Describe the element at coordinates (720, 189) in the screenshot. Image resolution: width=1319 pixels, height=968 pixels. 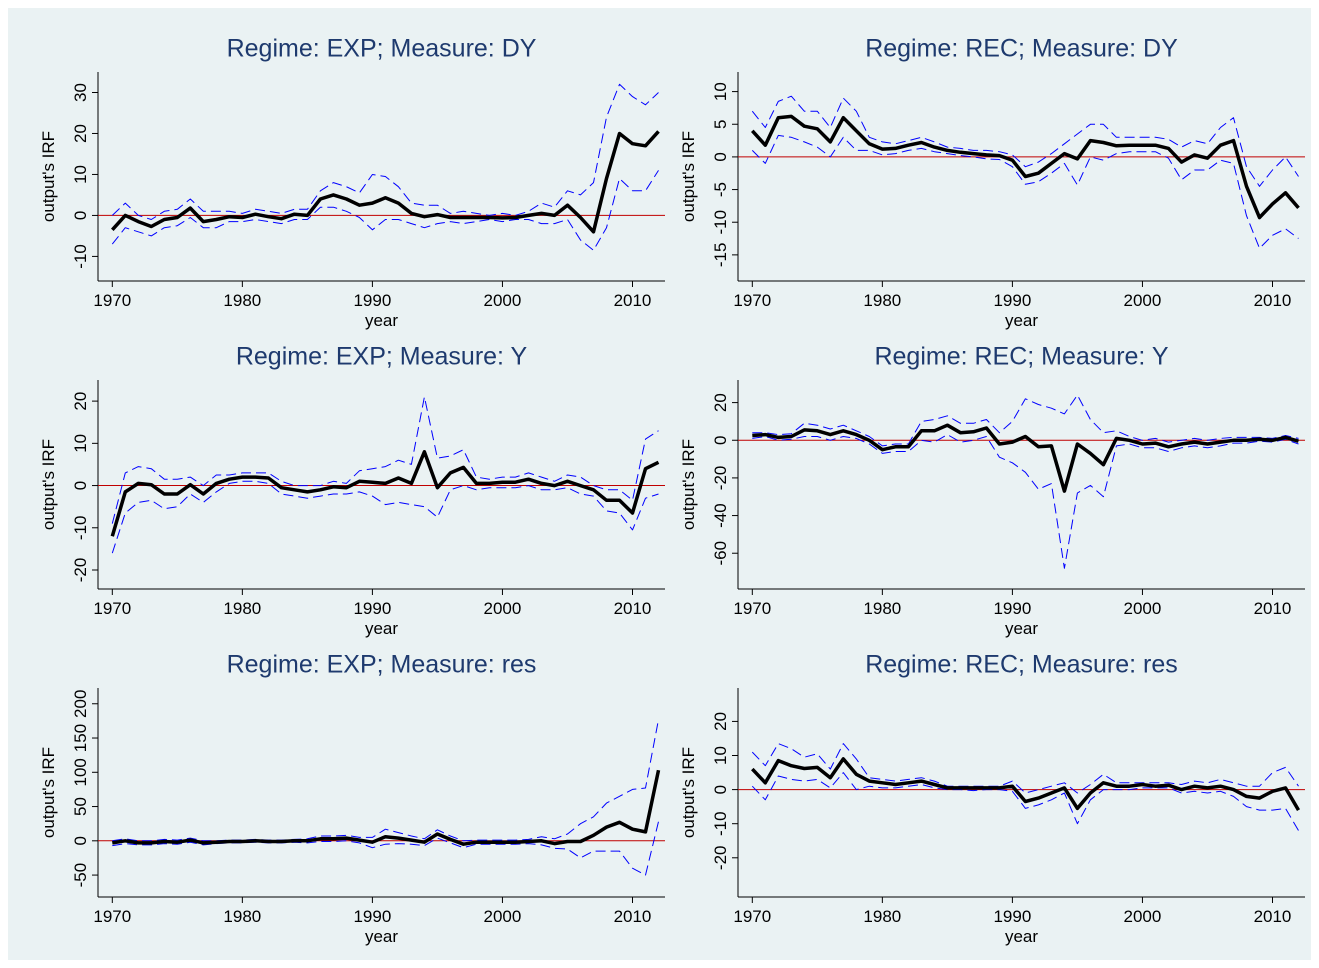
I see `y-tick-label: -5` at that location.